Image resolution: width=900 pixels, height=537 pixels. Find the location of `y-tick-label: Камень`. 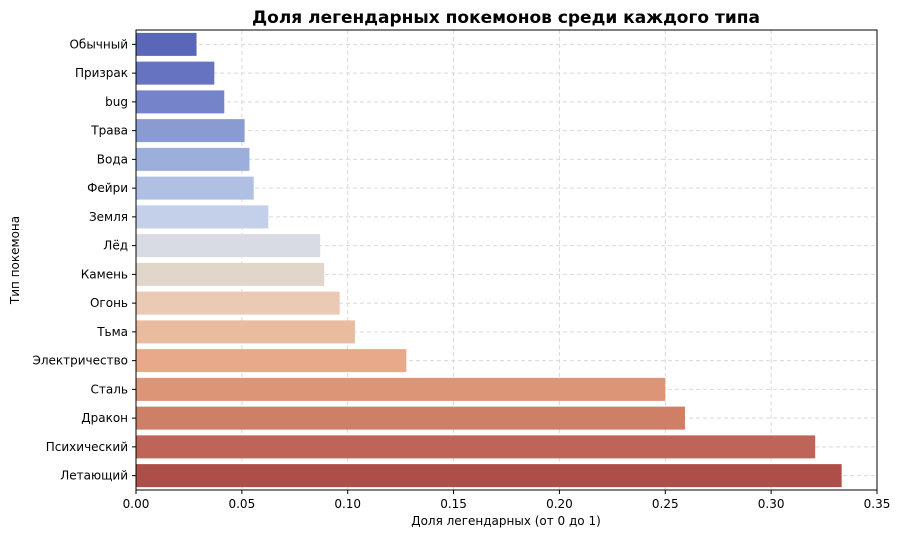

y-tick-label: Камень is located at coordinates (104, 274).